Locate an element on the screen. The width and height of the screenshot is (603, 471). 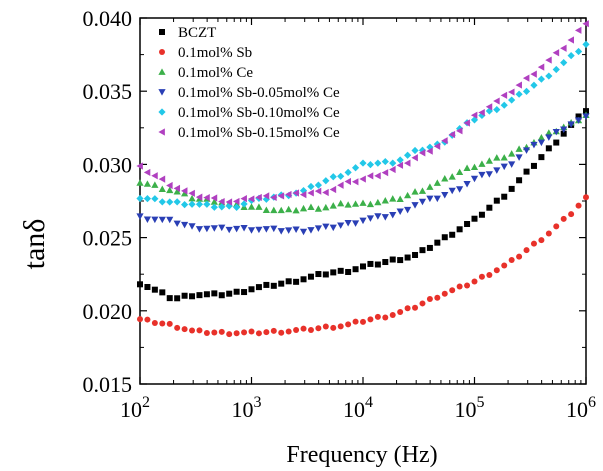
legend-label: 0.1mol% Sb-0.15mol% Ce is located at coordinates (259, 133).